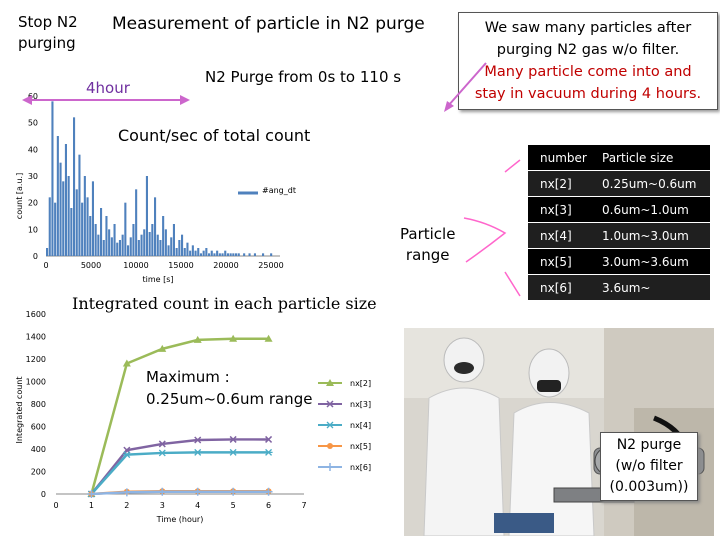 This screenshot has width=720, height=540. Describe the element at coordinates (157, 279) in the screenshot. I see `histogram-x-axis-label: time [s]` at that location.